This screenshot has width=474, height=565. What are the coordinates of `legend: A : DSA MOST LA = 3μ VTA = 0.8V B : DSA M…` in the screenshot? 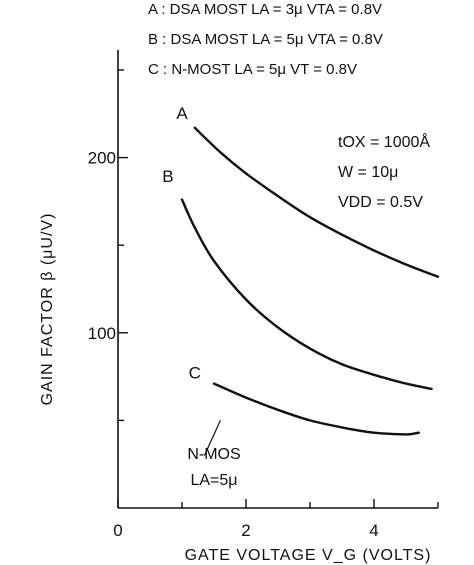 It's located at (265, 39).